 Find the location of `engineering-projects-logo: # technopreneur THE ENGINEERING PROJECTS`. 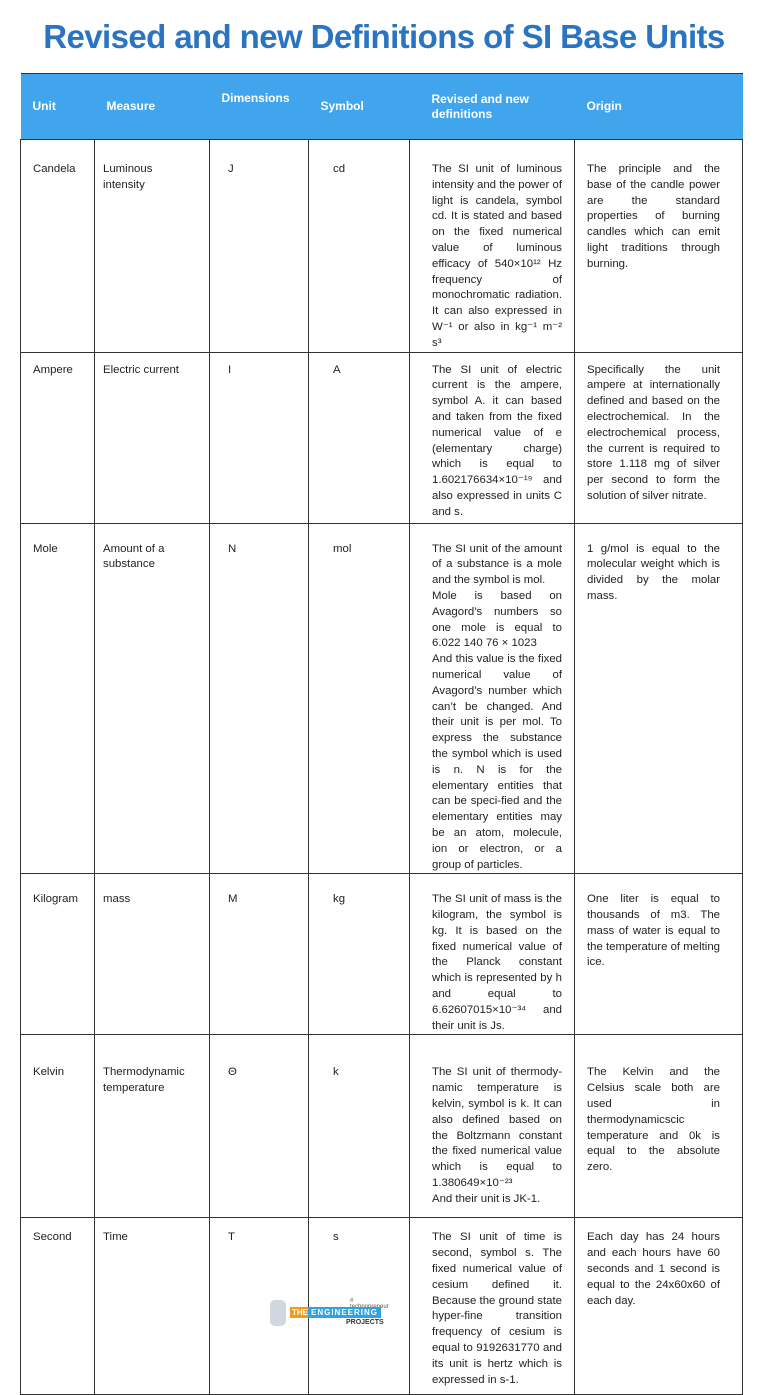

engineering-projects-logo: # technopreneur THE ENGINEERING PROJECTS is located at coordinates (330, 1314).